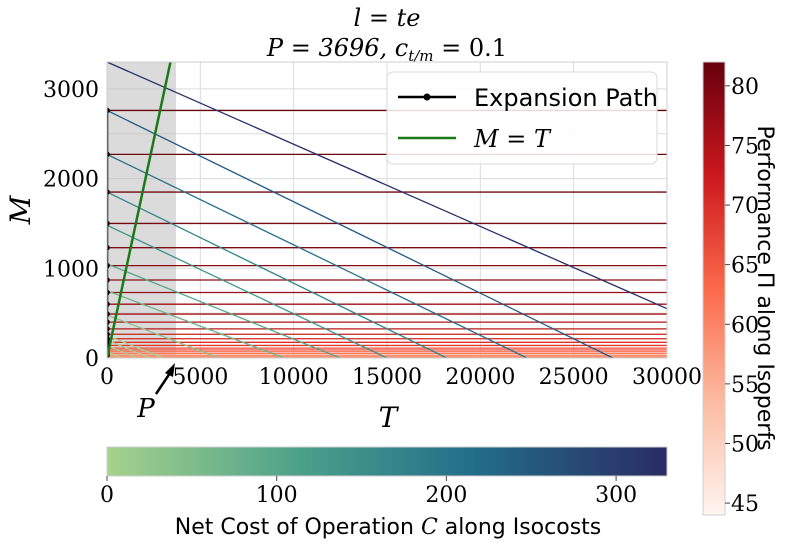 This screenshot has height=545, width=789. Describe the element at coordinates (745, 266) in the screenshot. I see `colorbar-right-tick-label-4: 65` at that location.